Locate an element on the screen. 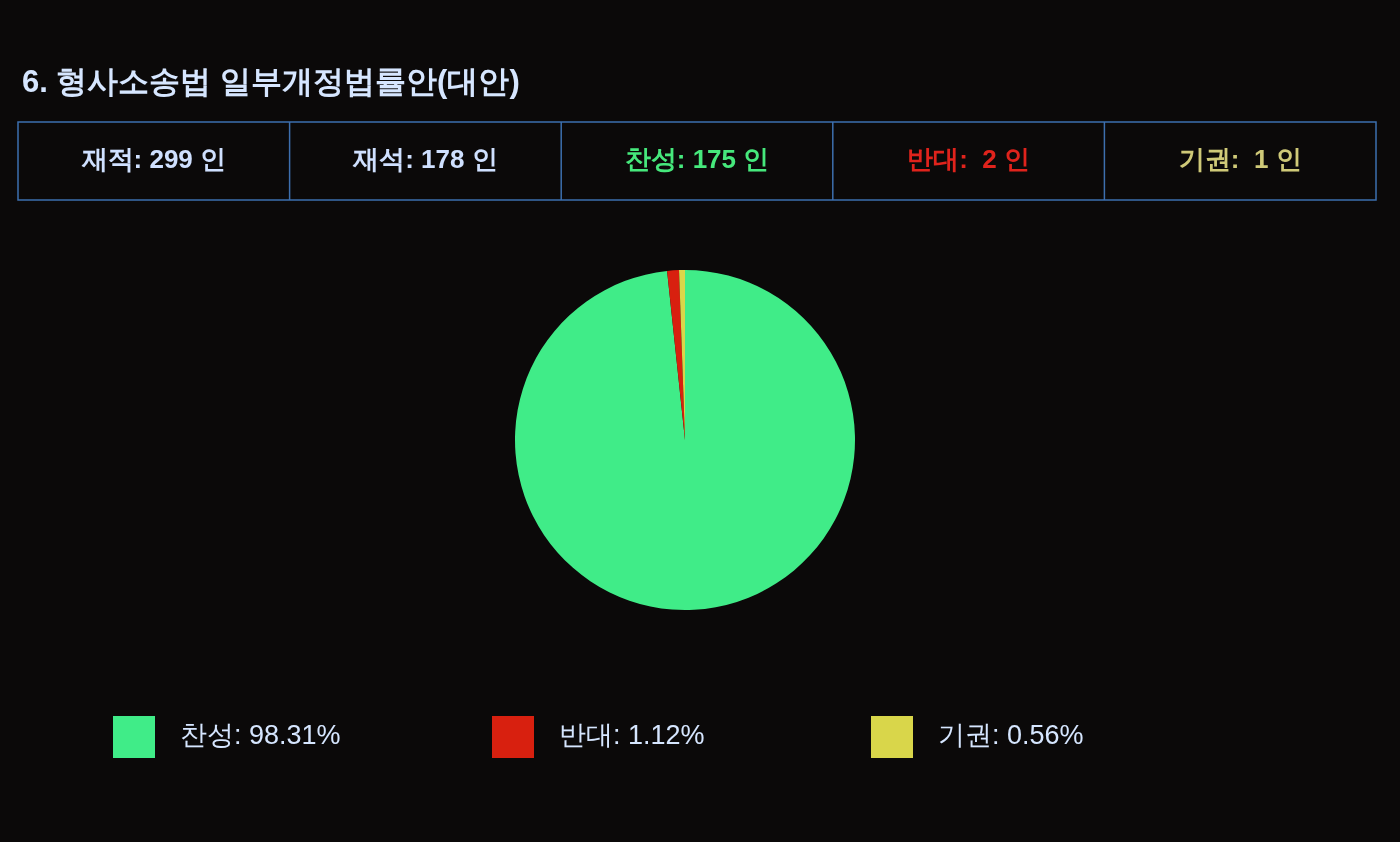  legend-label: 찬성: 98.31% is located at coordinates (260, 735).